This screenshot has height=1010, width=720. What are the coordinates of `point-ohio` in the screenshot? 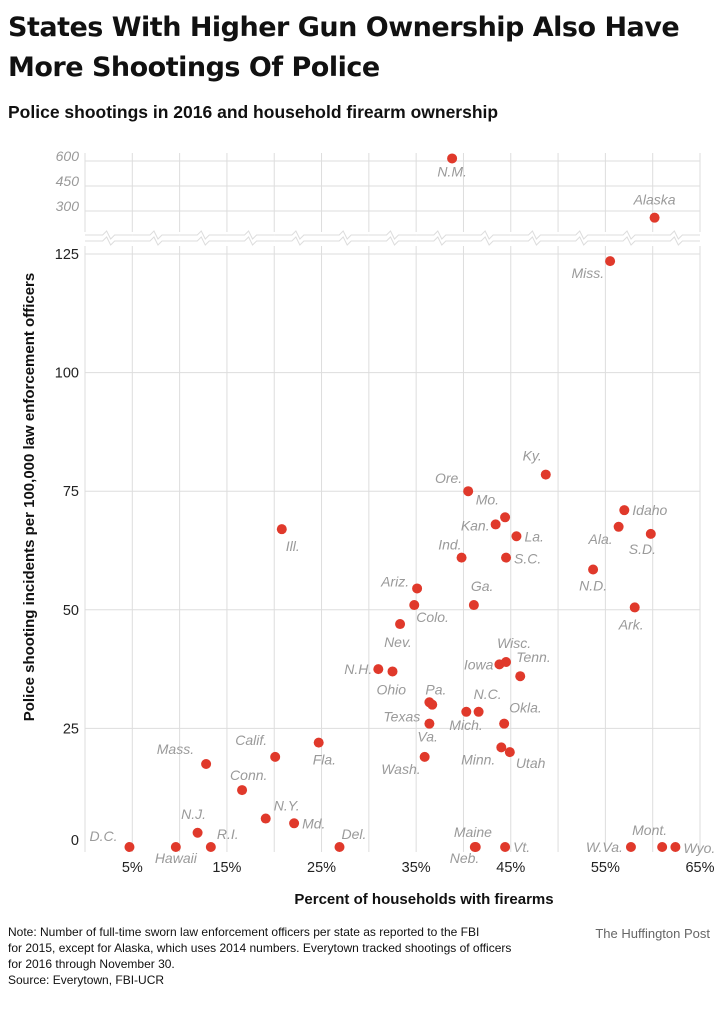 It's located at (392, 671).